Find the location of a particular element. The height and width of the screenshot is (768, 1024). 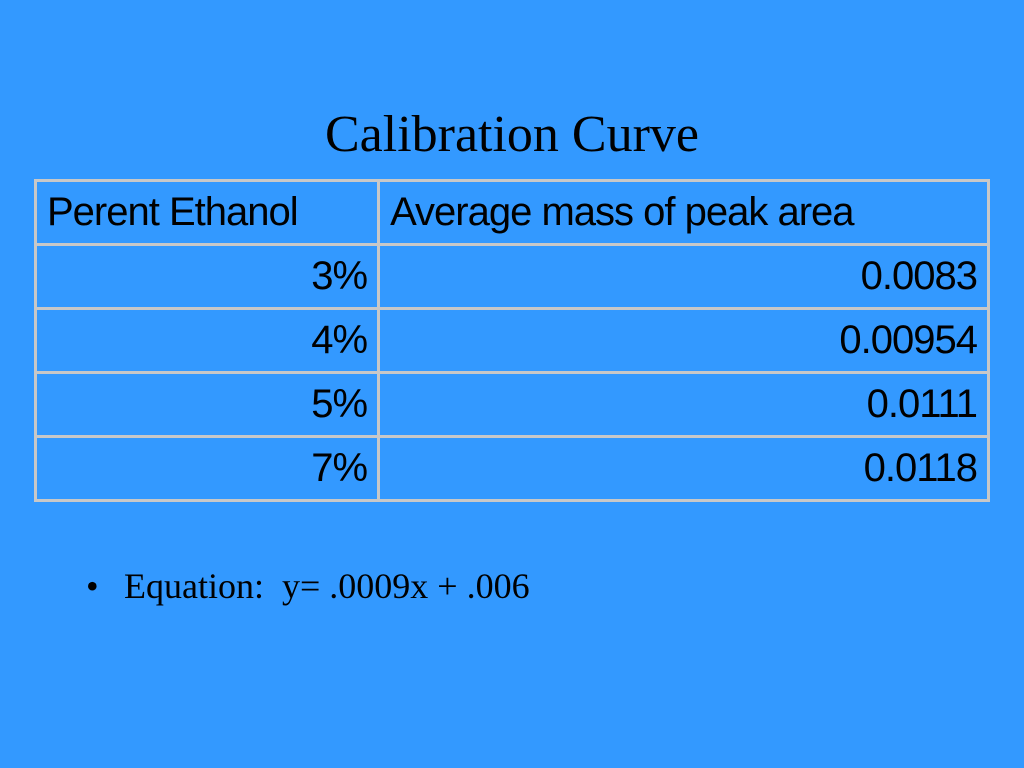

mass-cell: 0.00954 is located at coordinates (683, 340).